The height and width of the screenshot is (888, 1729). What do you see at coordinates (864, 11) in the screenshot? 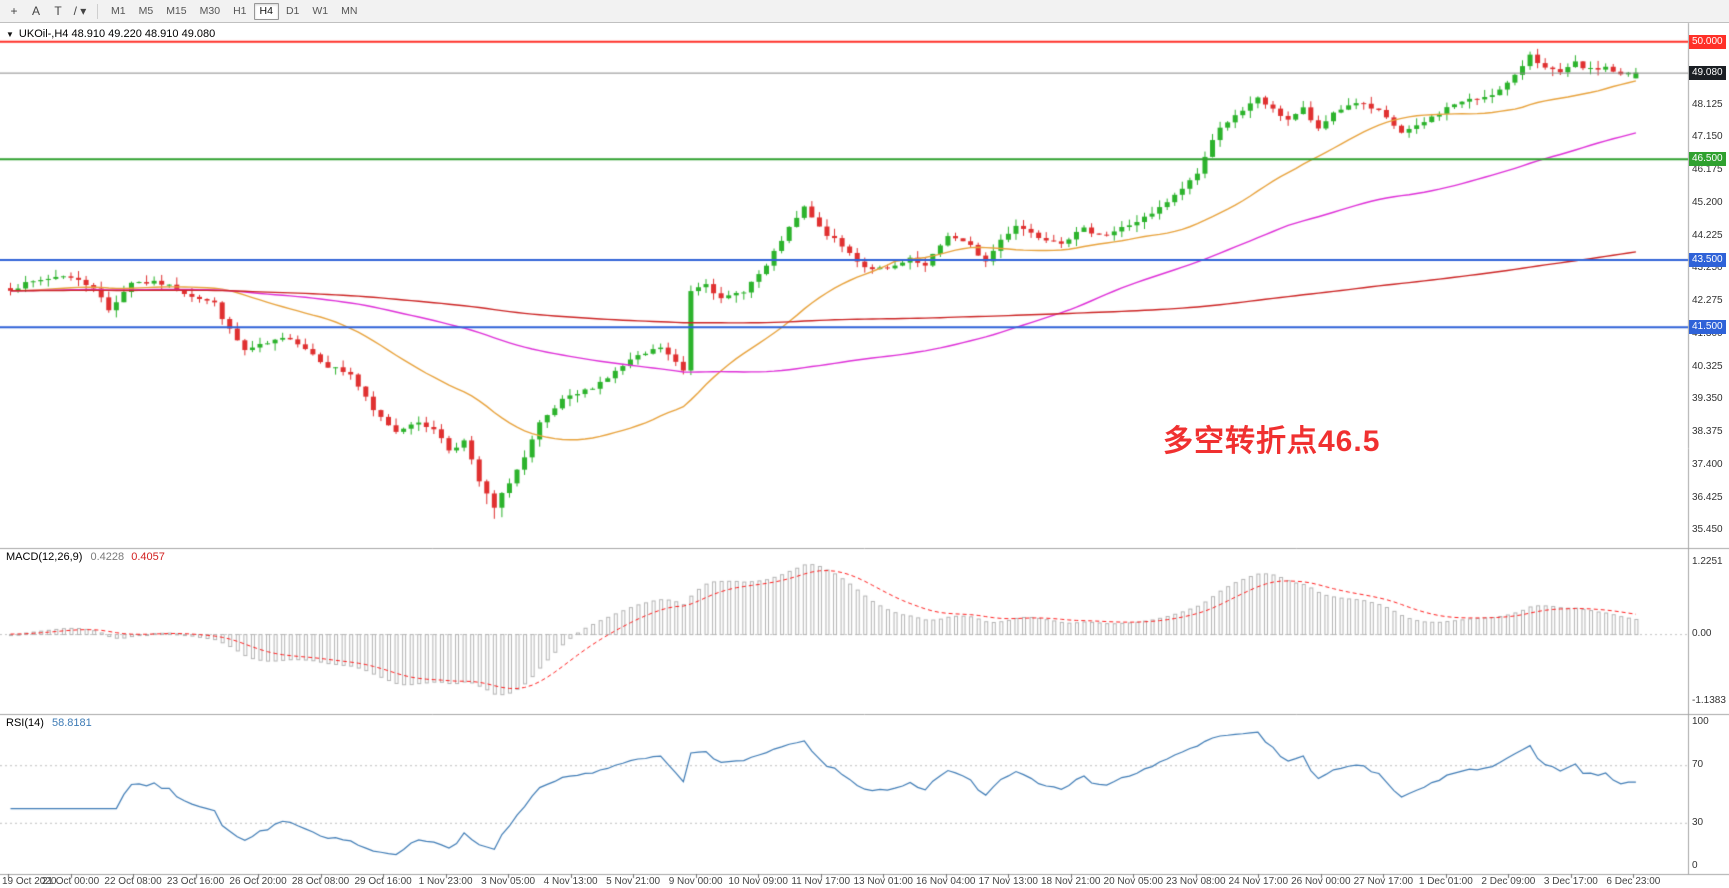
I see `toolbar: + A T / ▾ M1 M5 M15 M30 H1 H4 D1 W1 MN` at bounding box center [864, 11].